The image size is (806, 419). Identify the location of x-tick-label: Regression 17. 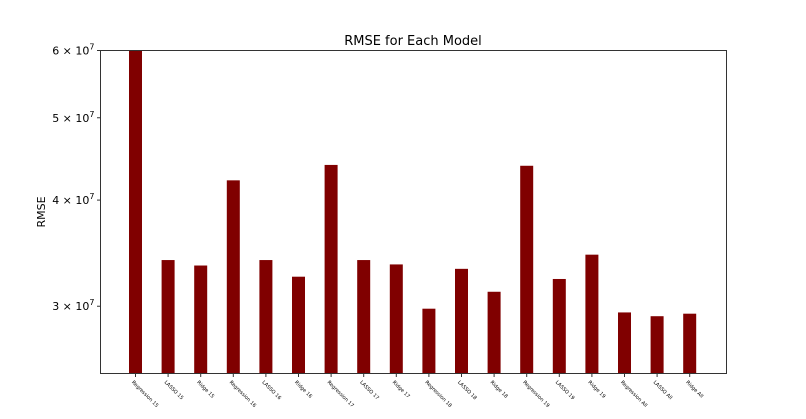
(340, 394).